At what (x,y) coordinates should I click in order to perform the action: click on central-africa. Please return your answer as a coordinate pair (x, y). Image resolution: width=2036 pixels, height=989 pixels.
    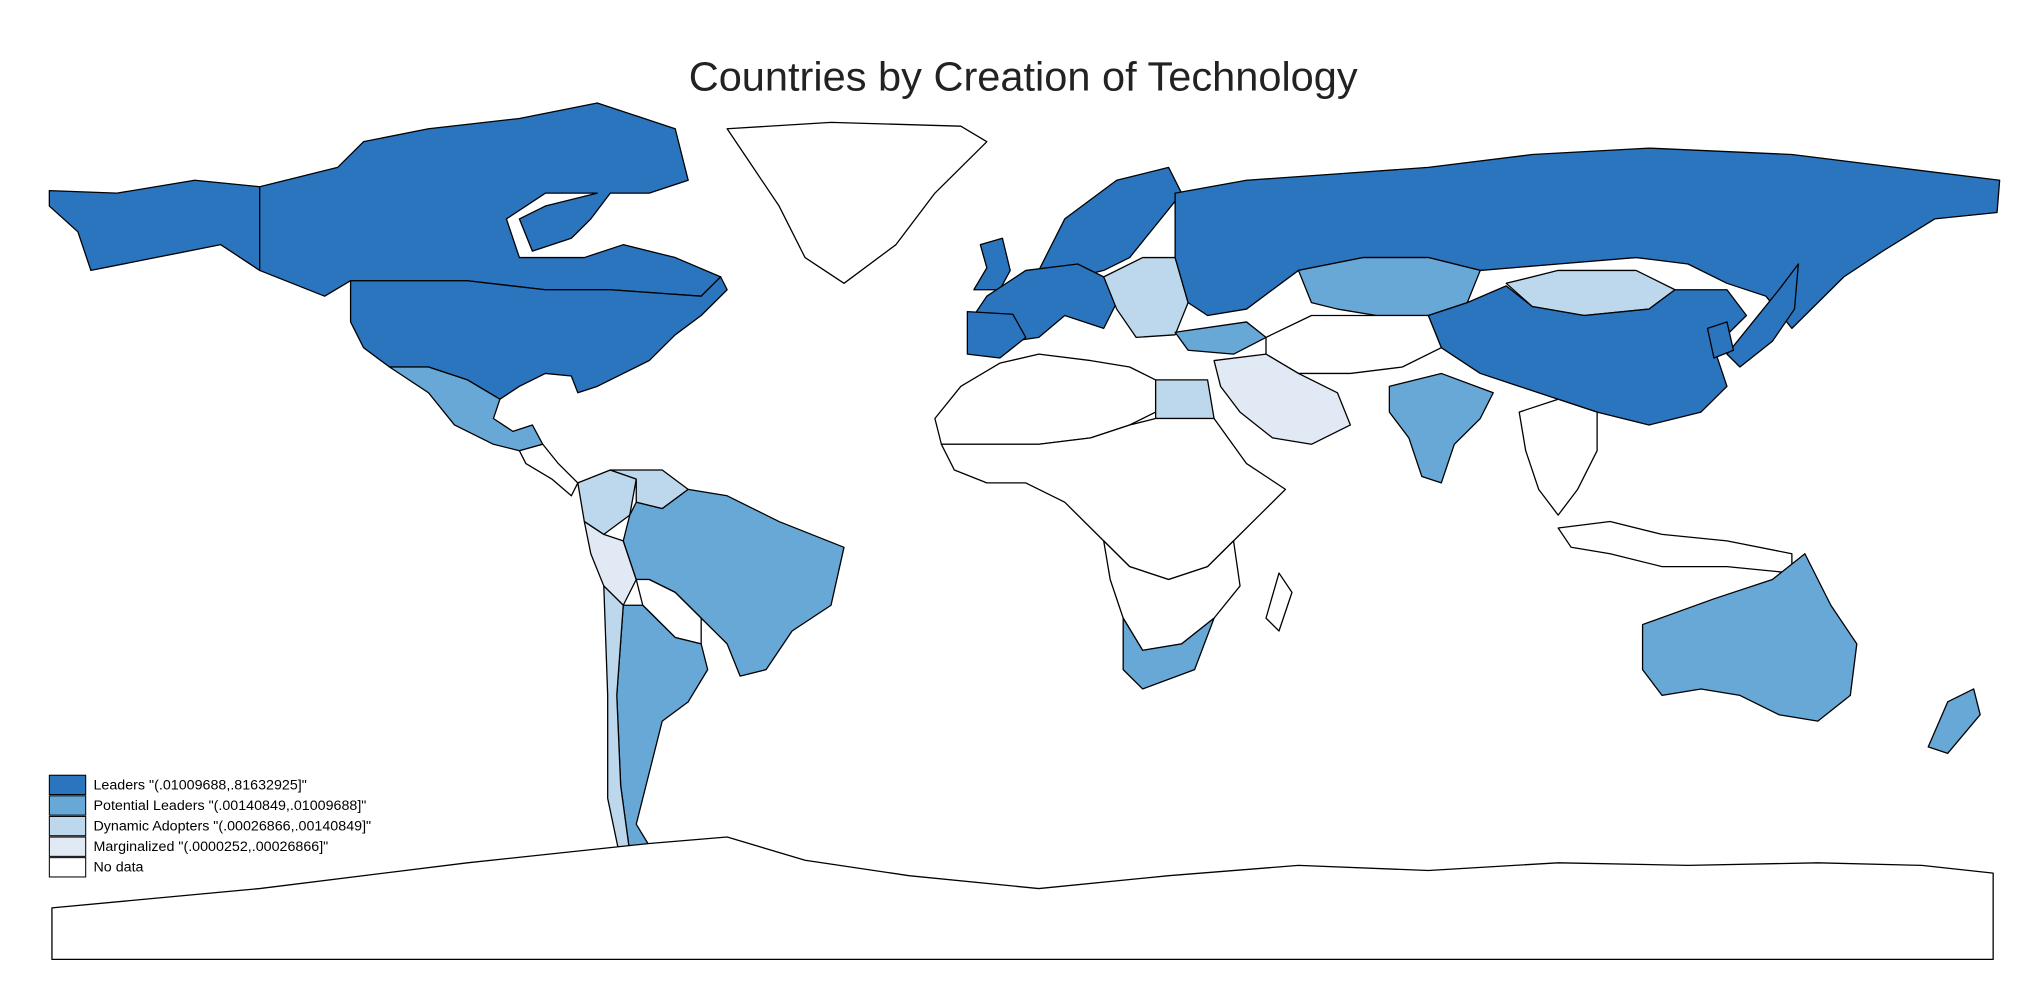
    Looking at the image, I should click on (1113, 499).